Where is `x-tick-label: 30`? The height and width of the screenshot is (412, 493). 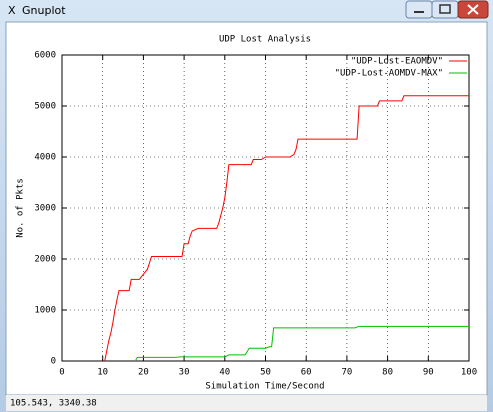
x-tick-label: 30 is located at coordinates (184, 373).